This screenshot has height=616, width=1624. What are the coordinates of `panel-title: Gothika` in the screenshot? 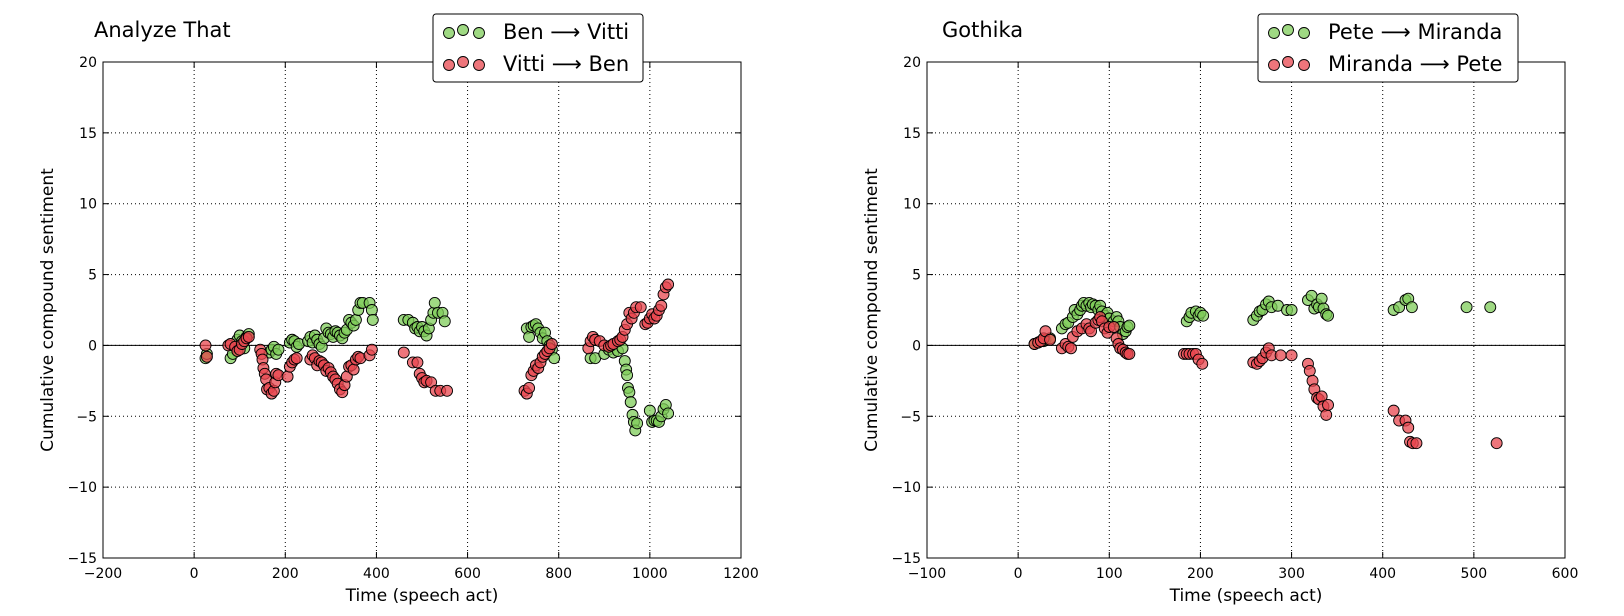 It's located at (982, 30).